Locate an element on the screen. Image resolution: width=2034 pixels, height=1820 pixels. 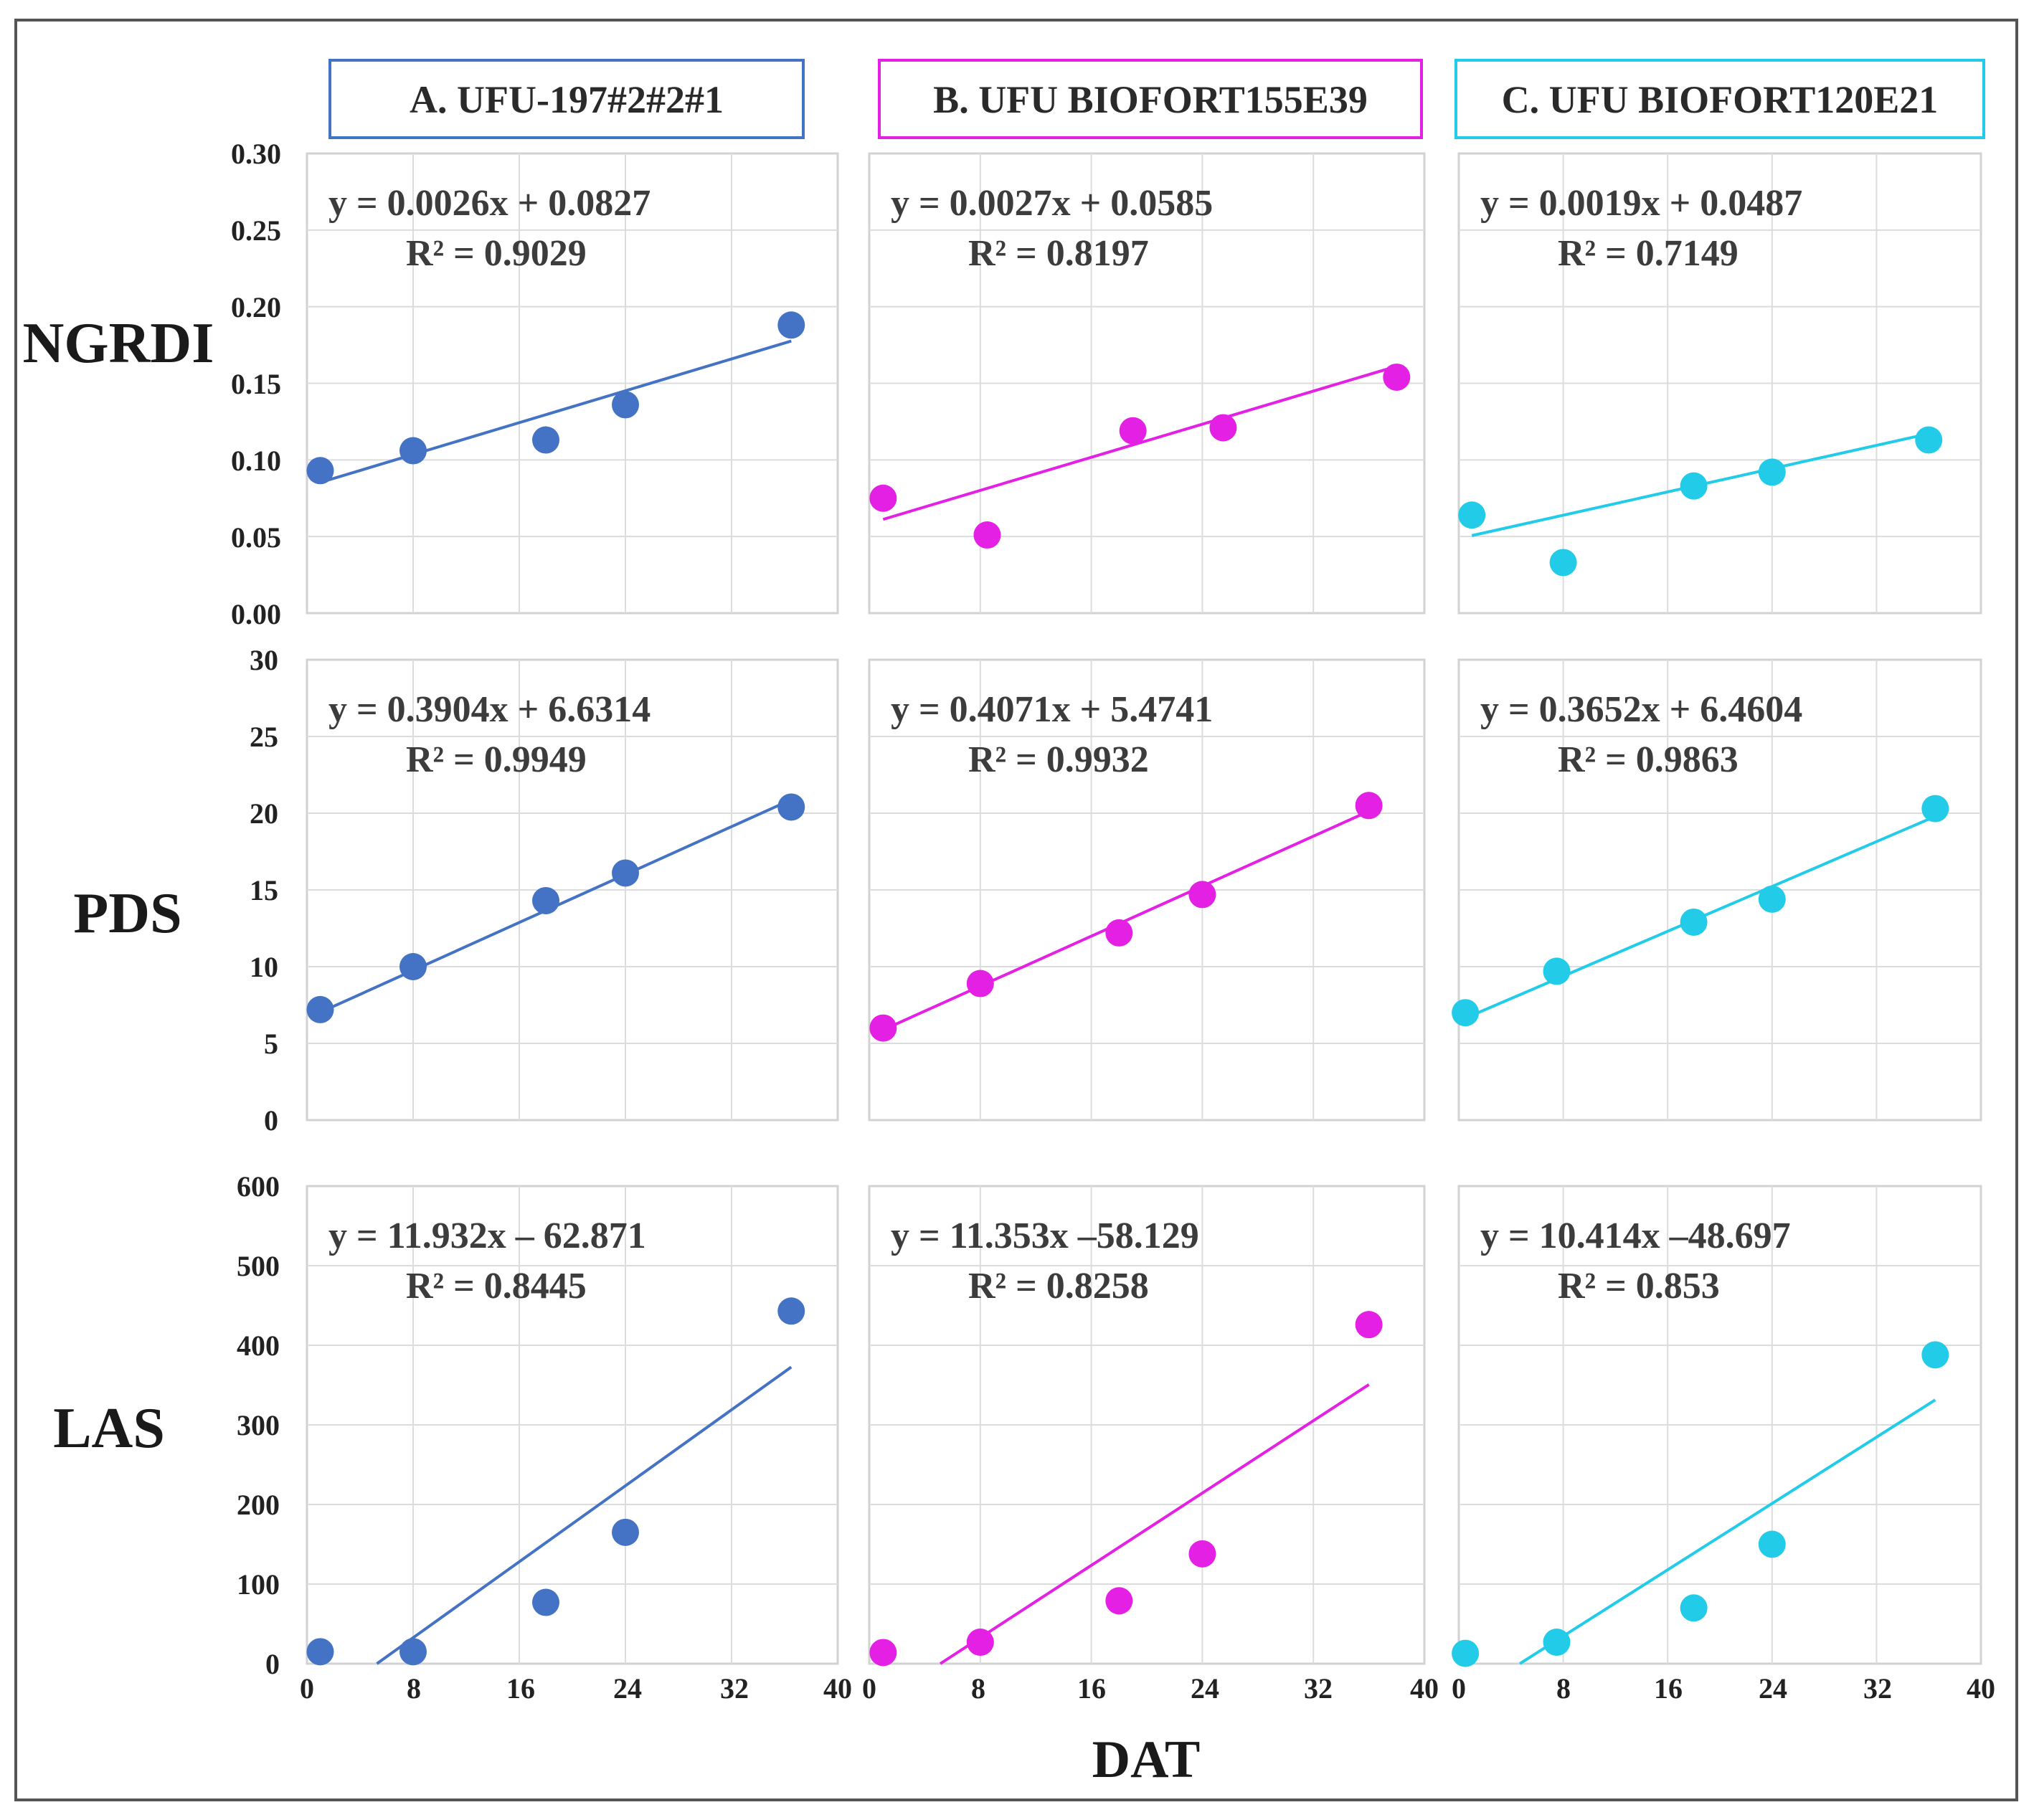
y-tick-label: 25 is located at coordinates (264, 737).